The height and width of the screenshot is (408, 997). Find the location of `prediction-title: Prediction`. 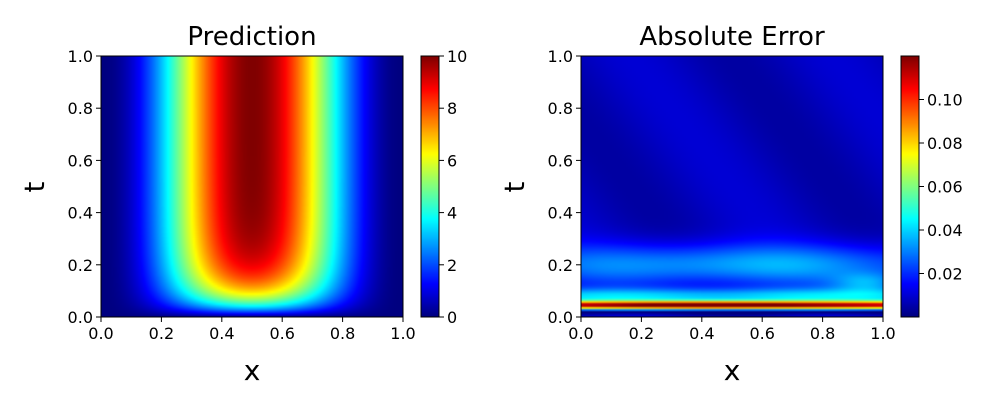

prediction-title: Prediction is located at coordinates (251, 37).